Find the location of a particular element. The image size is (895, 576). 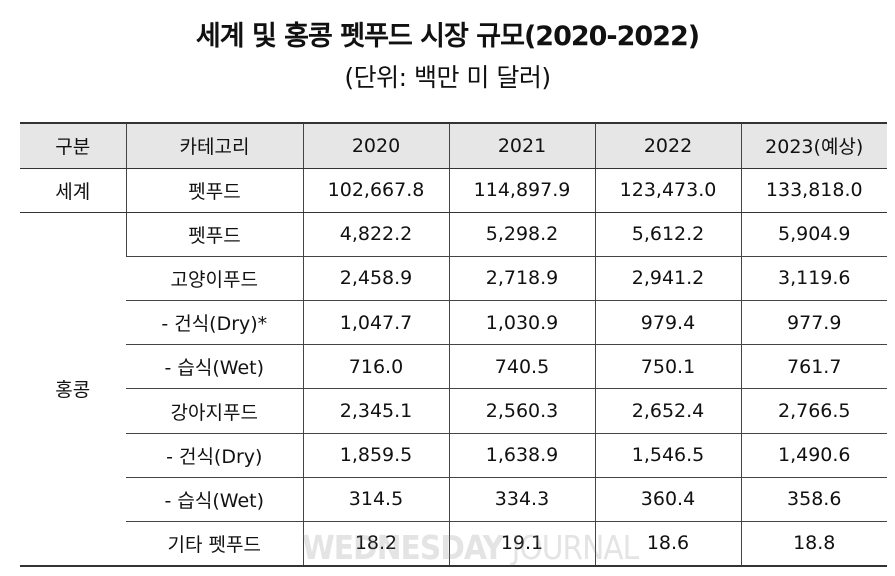

category-cell: - 건식(Dry) is located at coordinates (214, 455).